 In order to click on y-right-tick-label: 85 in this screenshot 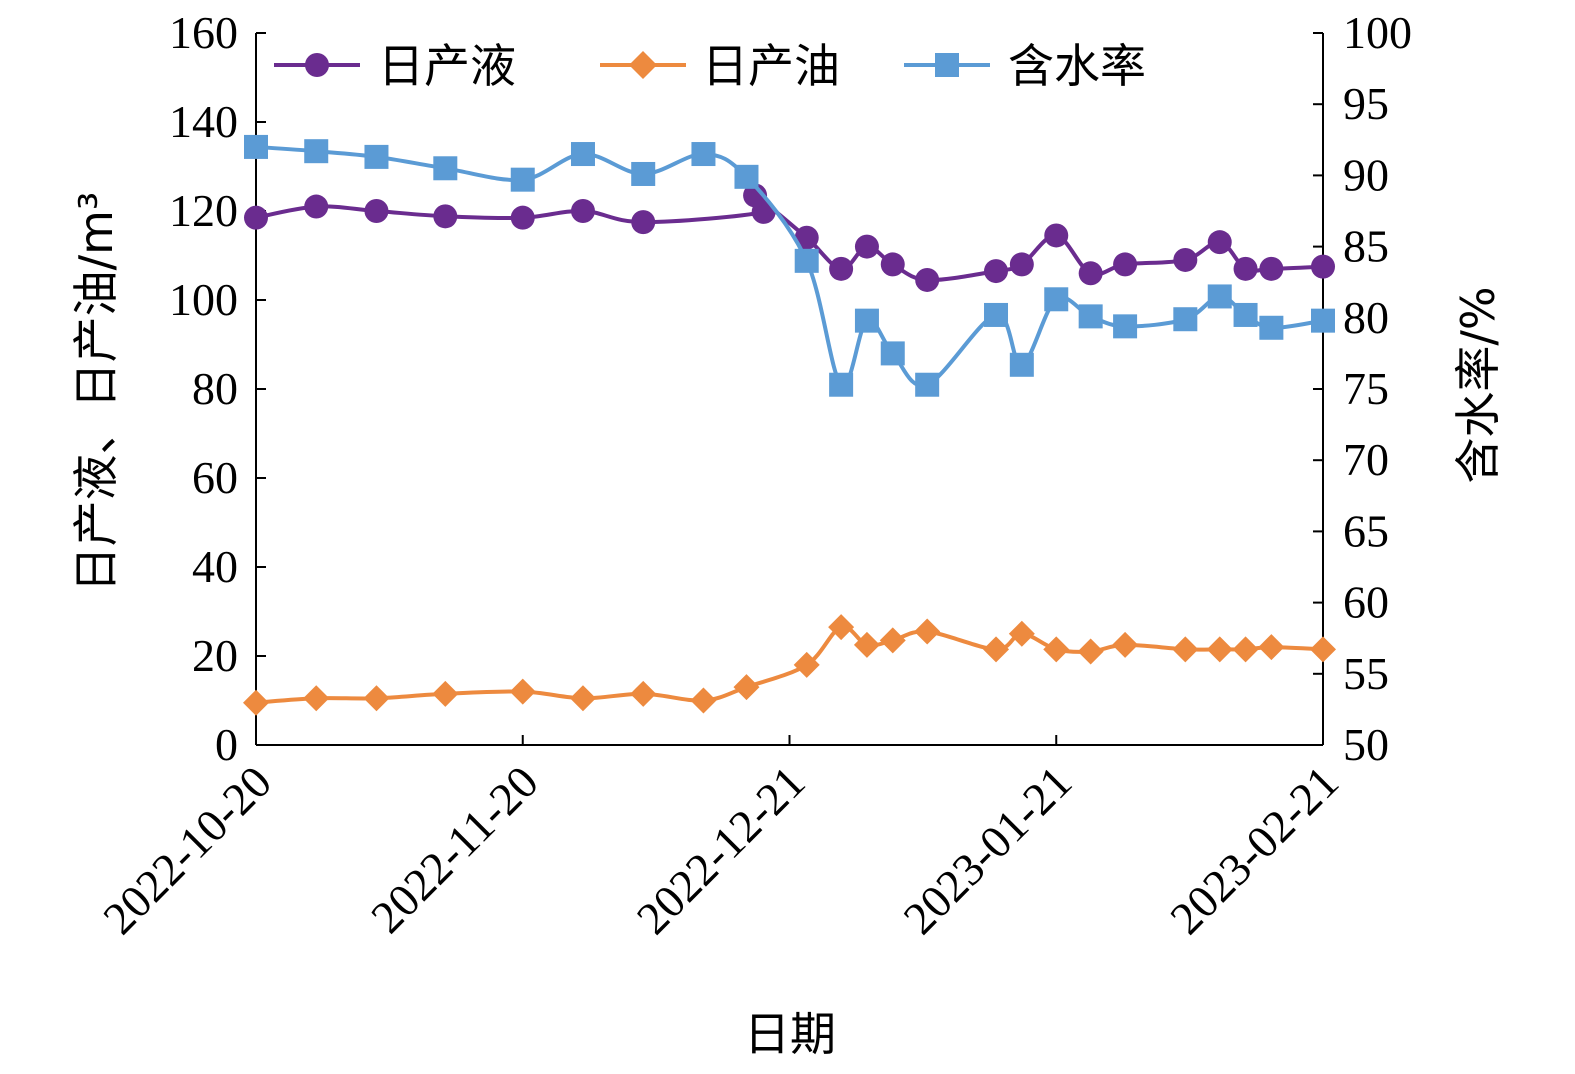, I will do `click(1366, 246)`.